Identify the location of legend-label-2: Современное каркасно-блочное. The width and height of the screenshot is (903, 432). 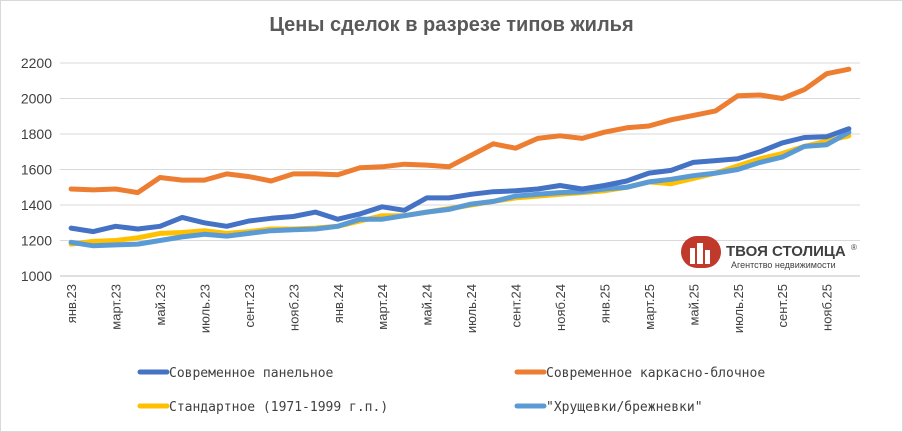
(655, 373).